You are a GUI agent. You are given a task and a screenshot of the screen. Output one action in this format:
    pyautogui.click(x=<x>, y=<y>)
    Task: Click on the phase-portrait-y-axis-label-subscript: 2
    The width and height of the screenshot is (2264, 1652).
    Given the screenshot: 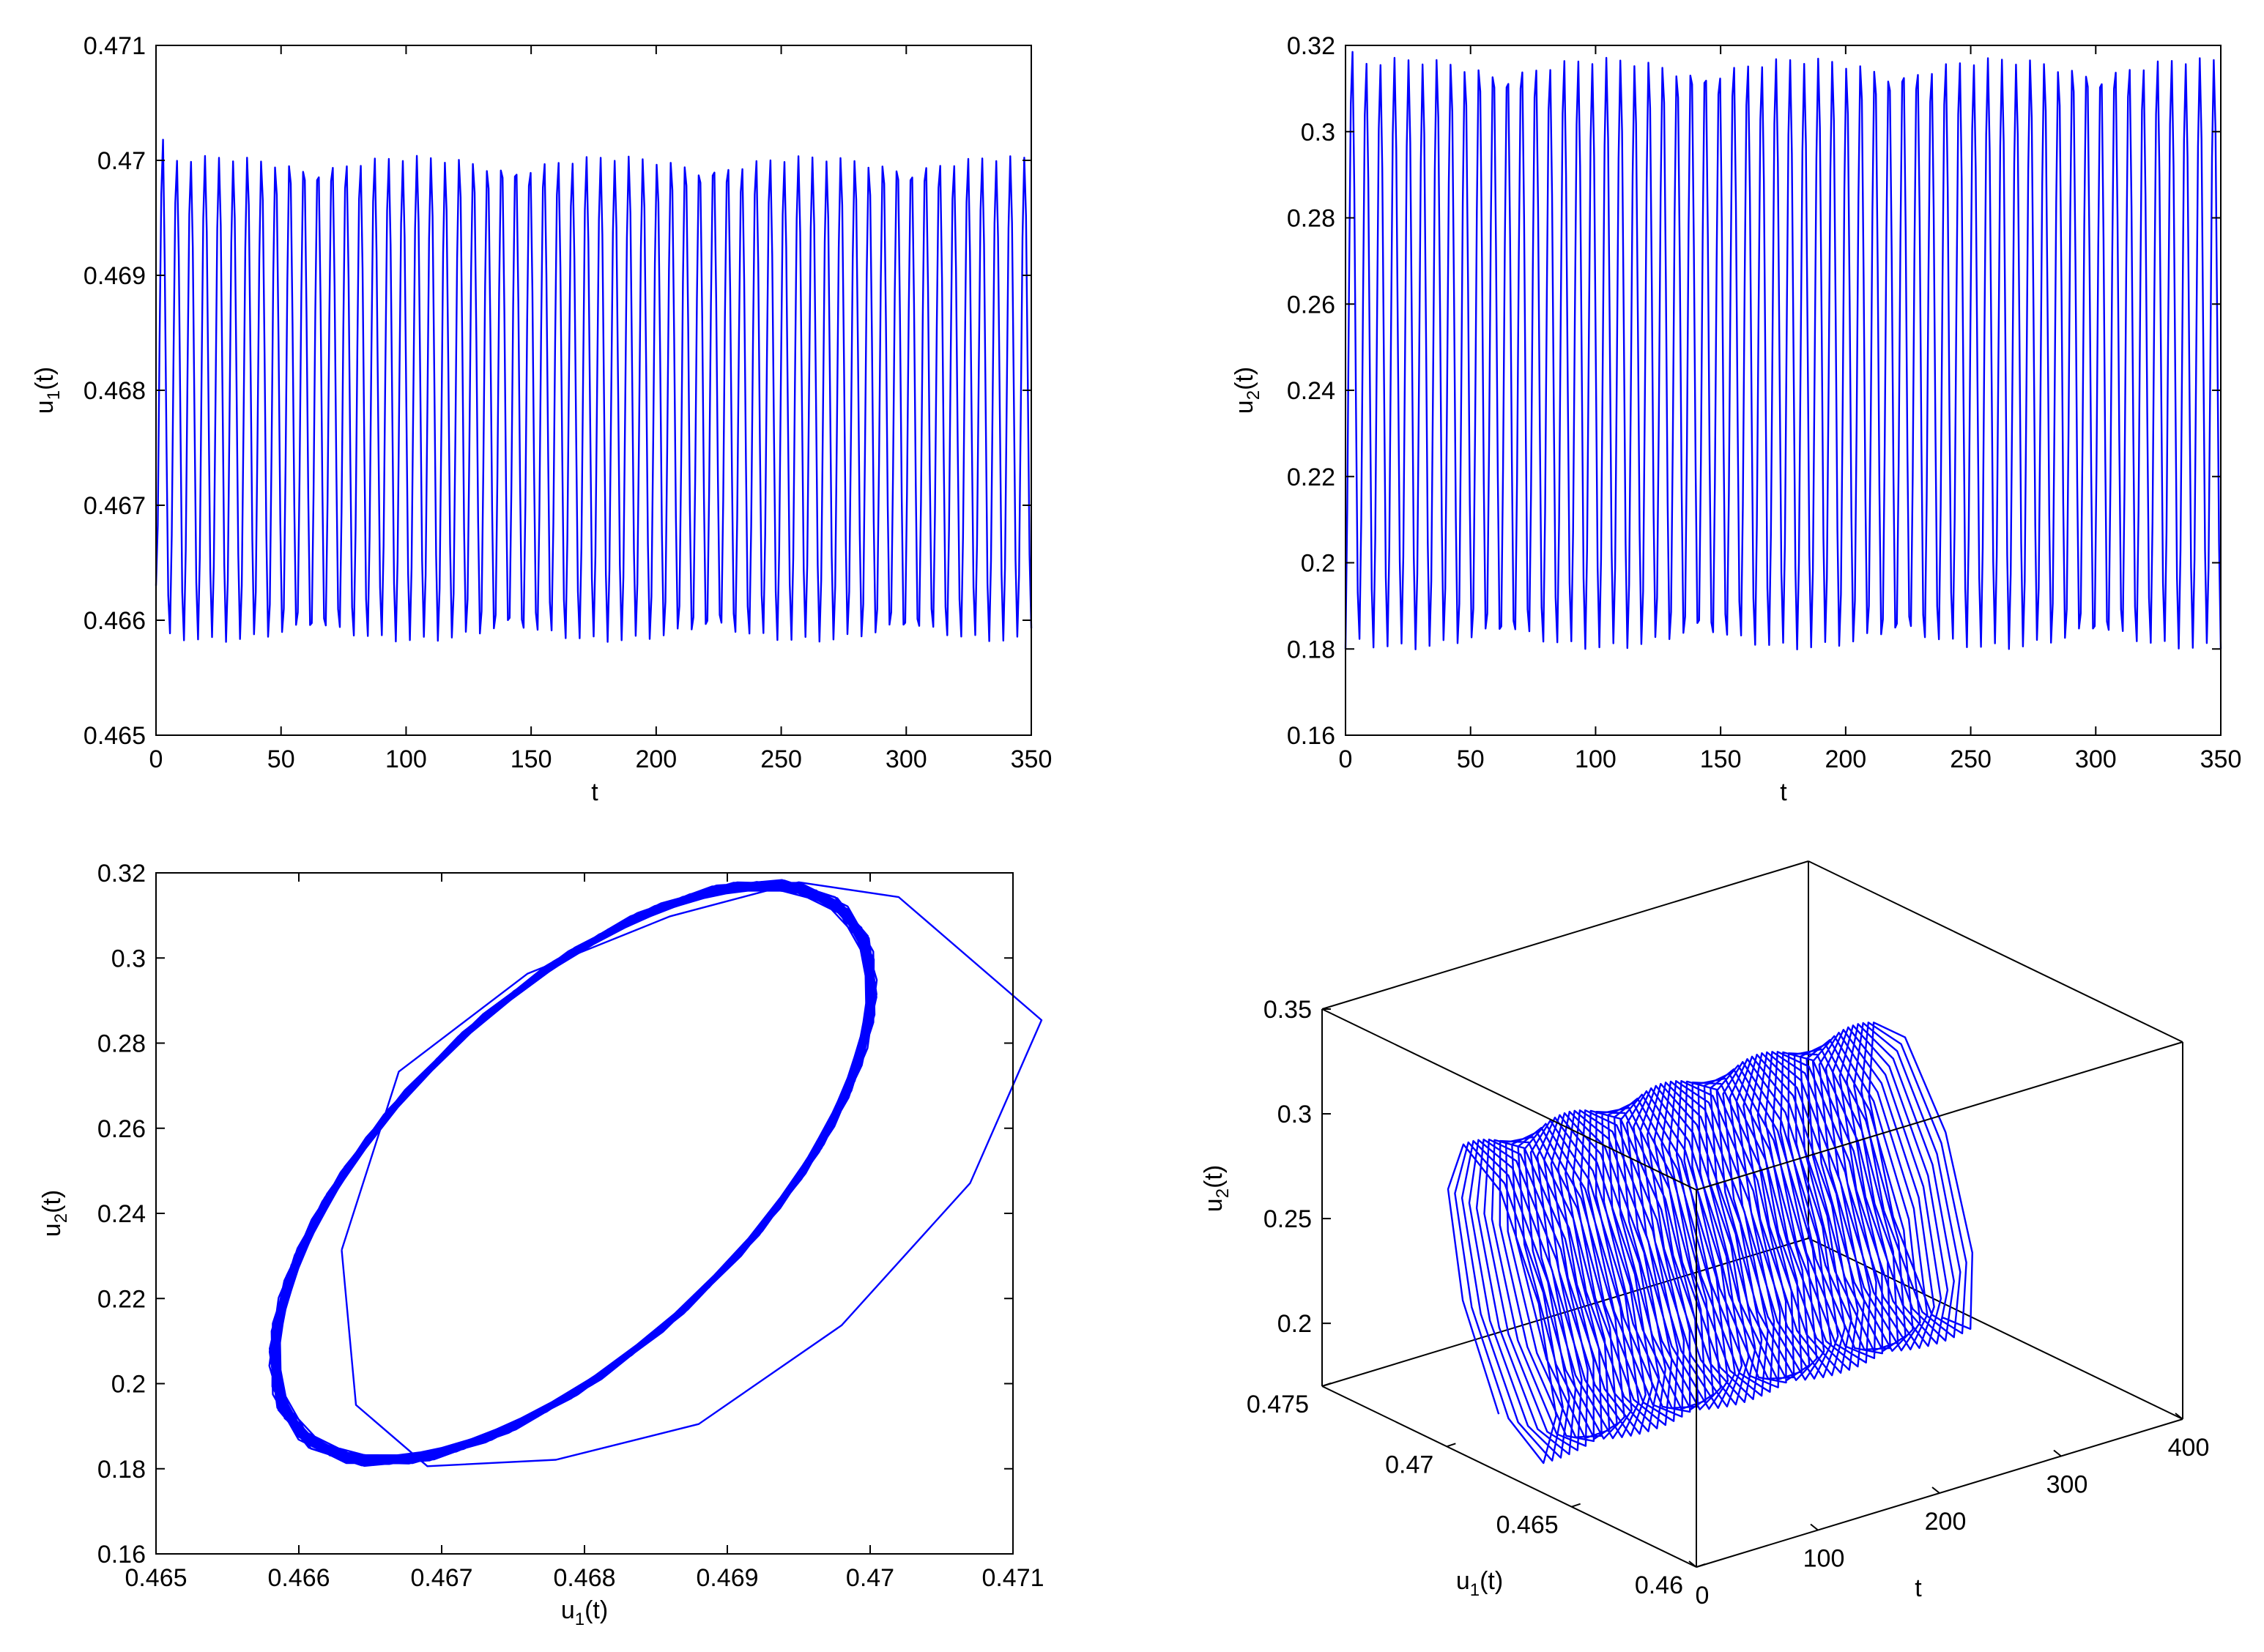 What is the action you would take?
    pyautogui.click(x=61, y=1218)
    